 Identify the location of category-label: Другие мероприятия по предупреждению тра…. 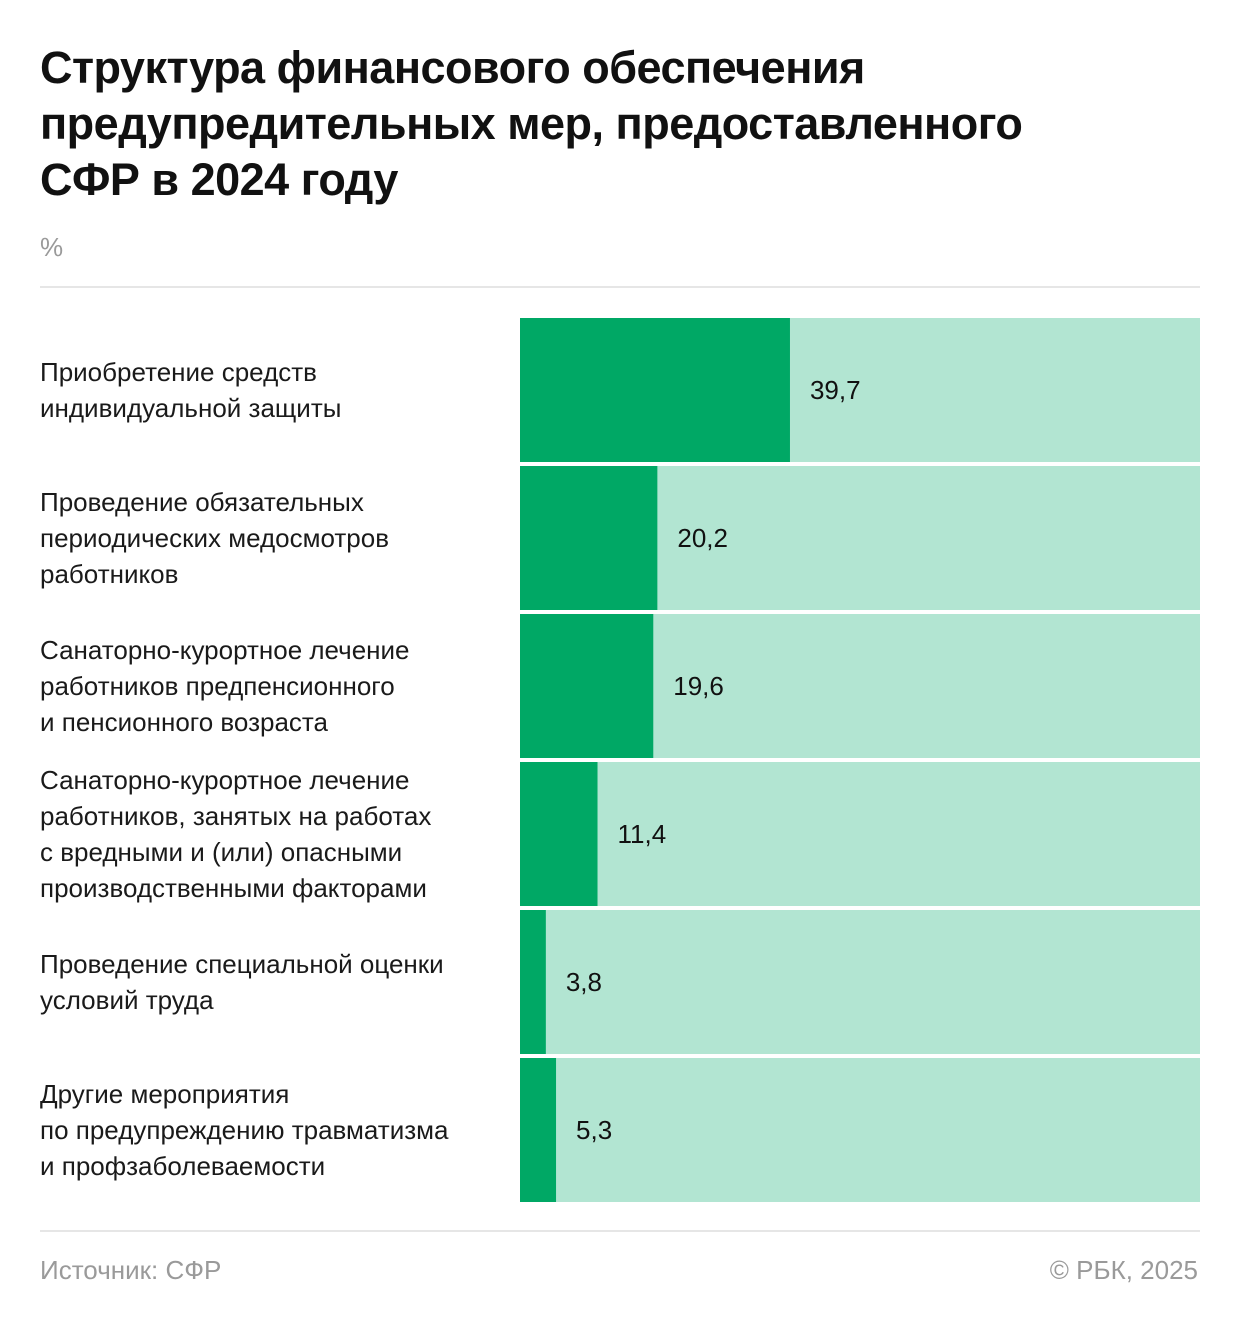
(244, 1130).